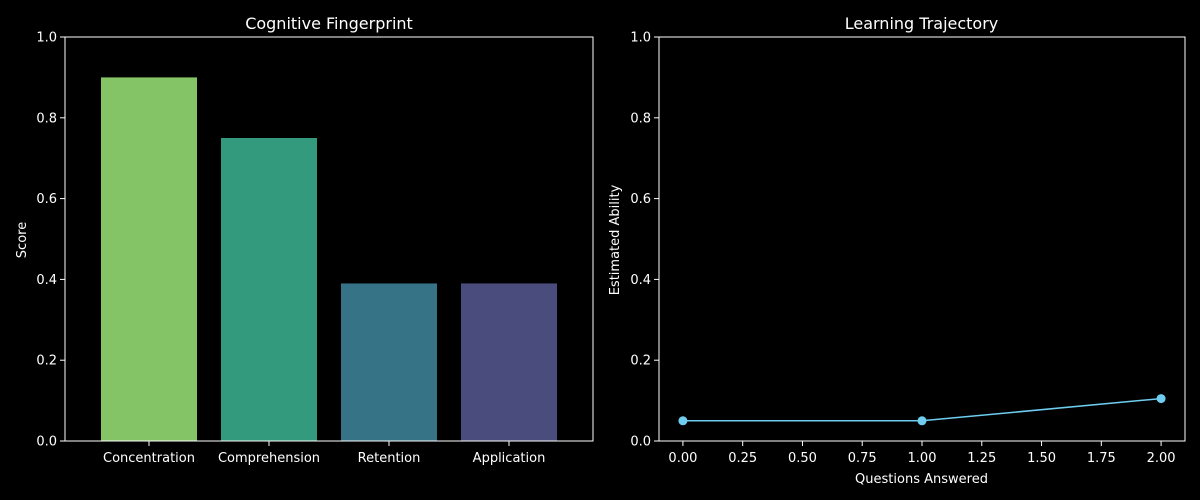 The height and width of the screenshot is (500, 1200). I want to click on bar-application, so click(509, 362).